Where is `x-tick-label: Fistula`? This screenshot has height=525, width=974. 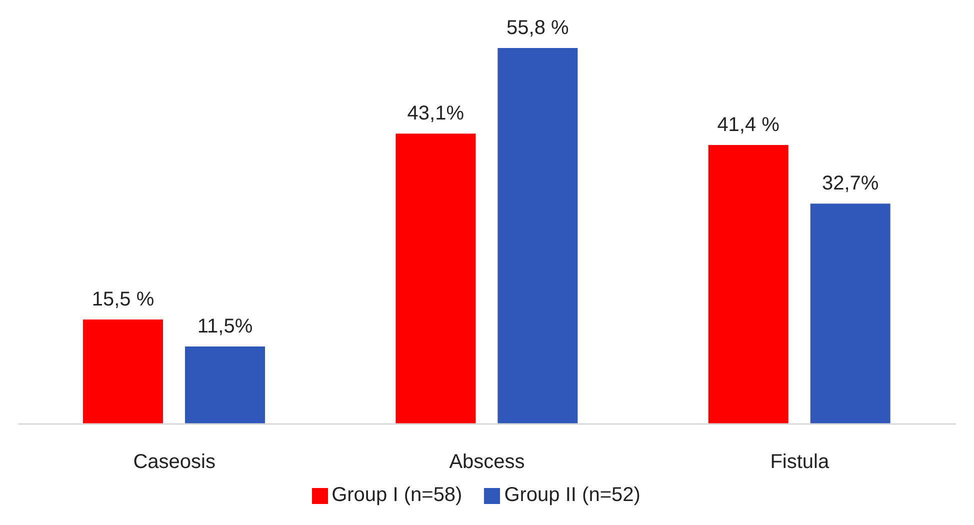 x-tick-label: Fistula is located at coordinates (800, 462).